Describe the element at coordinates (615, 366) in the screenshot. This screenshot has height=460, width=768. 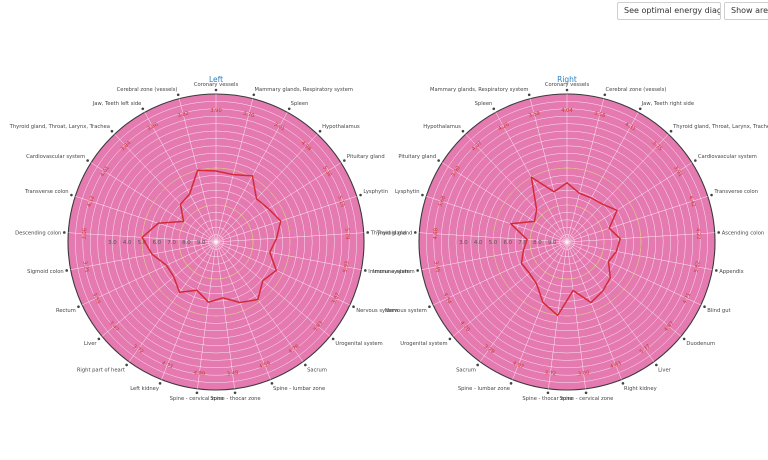
I see `energy-value-label: 4.83` at that location.